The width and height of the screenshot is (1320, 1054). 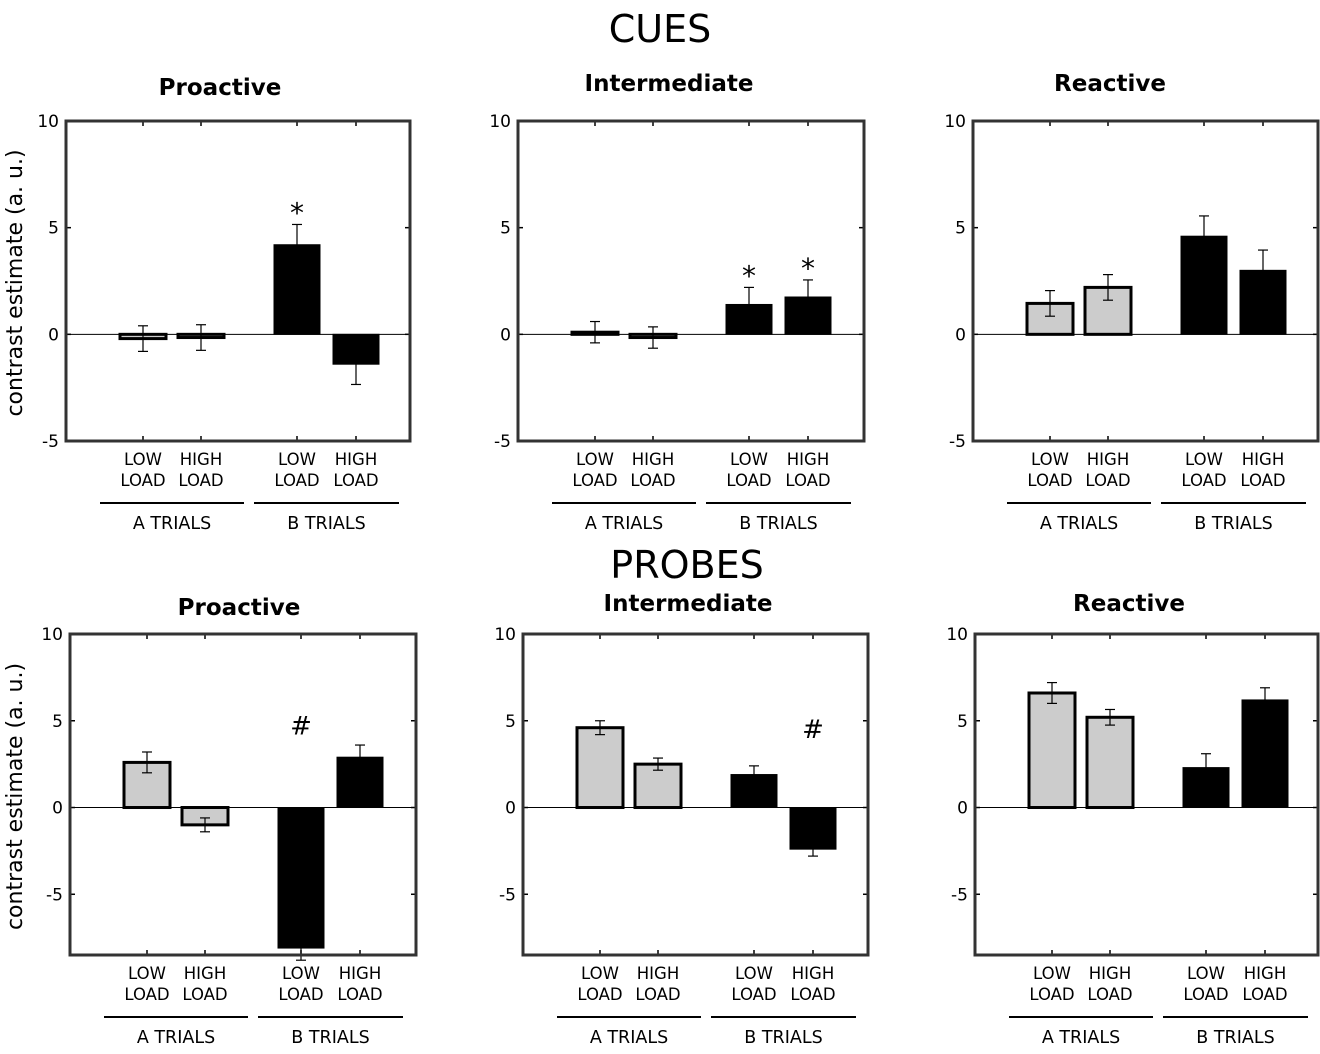 What do you see at coordinates (959, 895) in the screenshot?
I see `panel6-ytick-label: -5` at bounding box center [959, 895].